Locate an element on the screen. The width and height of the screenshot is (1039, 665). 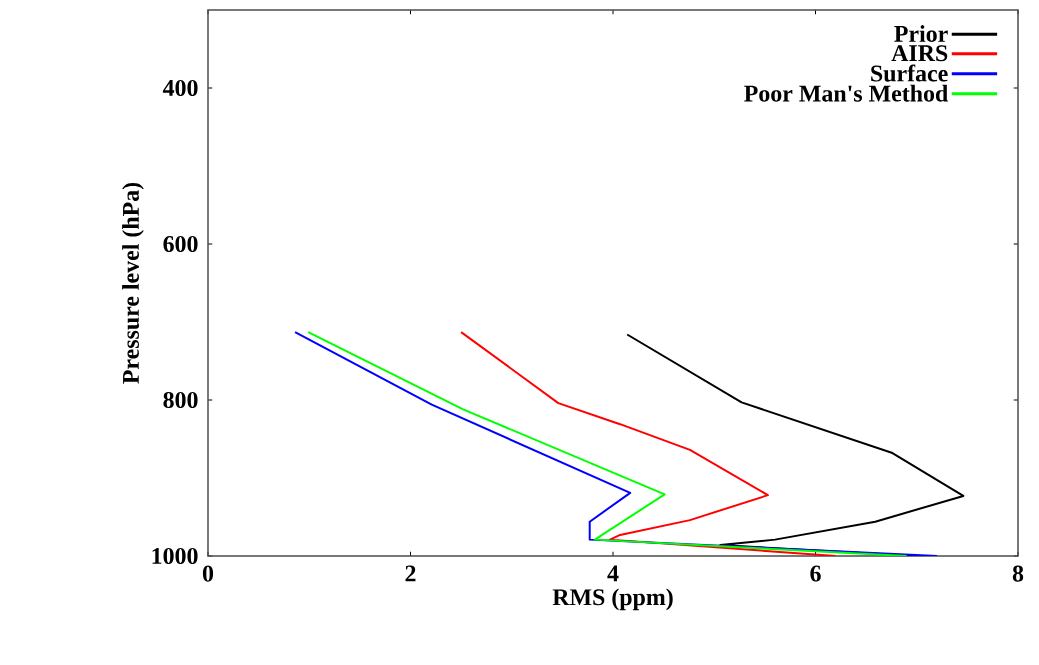
x-tick-label: 6 is located at coordinates (815, 573).